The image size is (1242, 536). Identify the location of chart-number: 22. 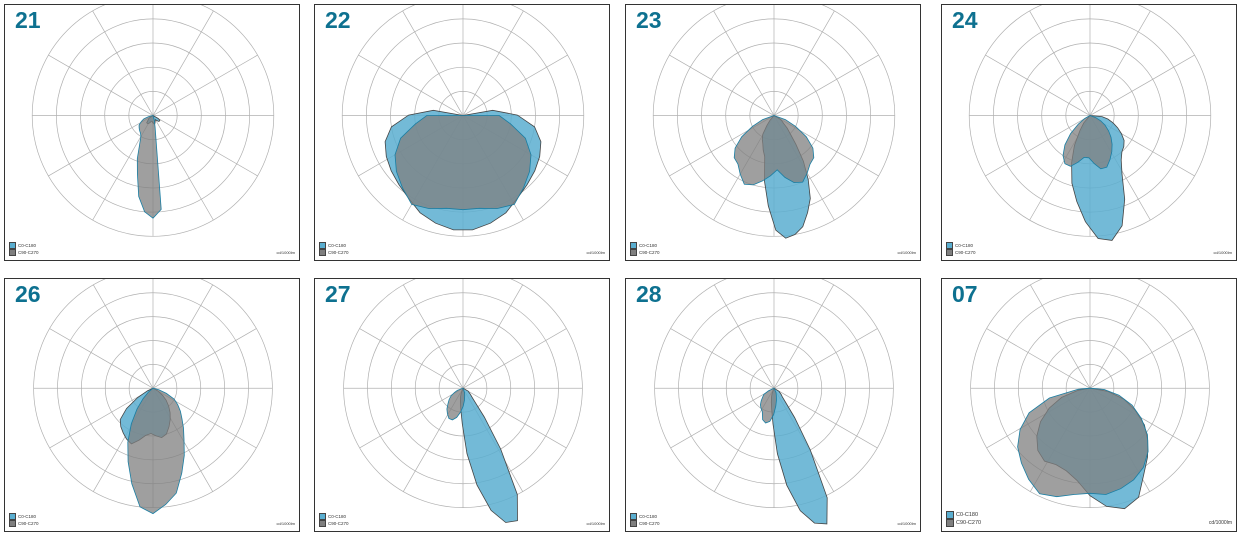
(338, 20).